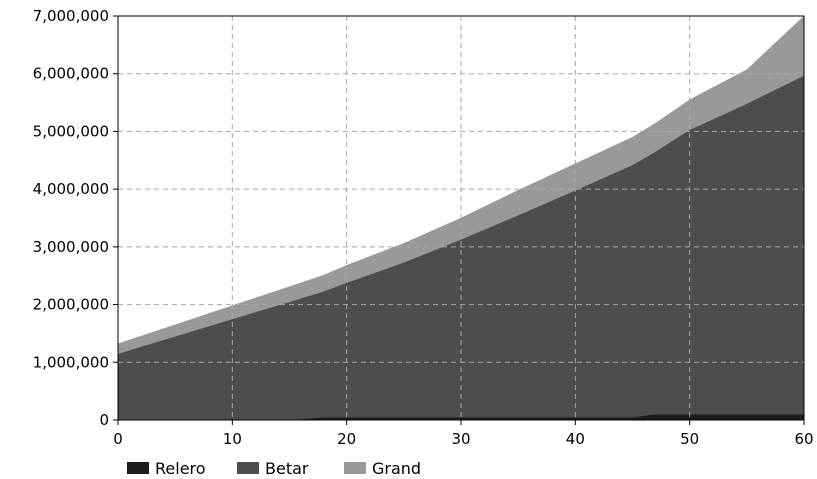 The height and width of the screenshot is (479, 817). I want to click on y-tick-label: 6,000,000, so click(71, 74).